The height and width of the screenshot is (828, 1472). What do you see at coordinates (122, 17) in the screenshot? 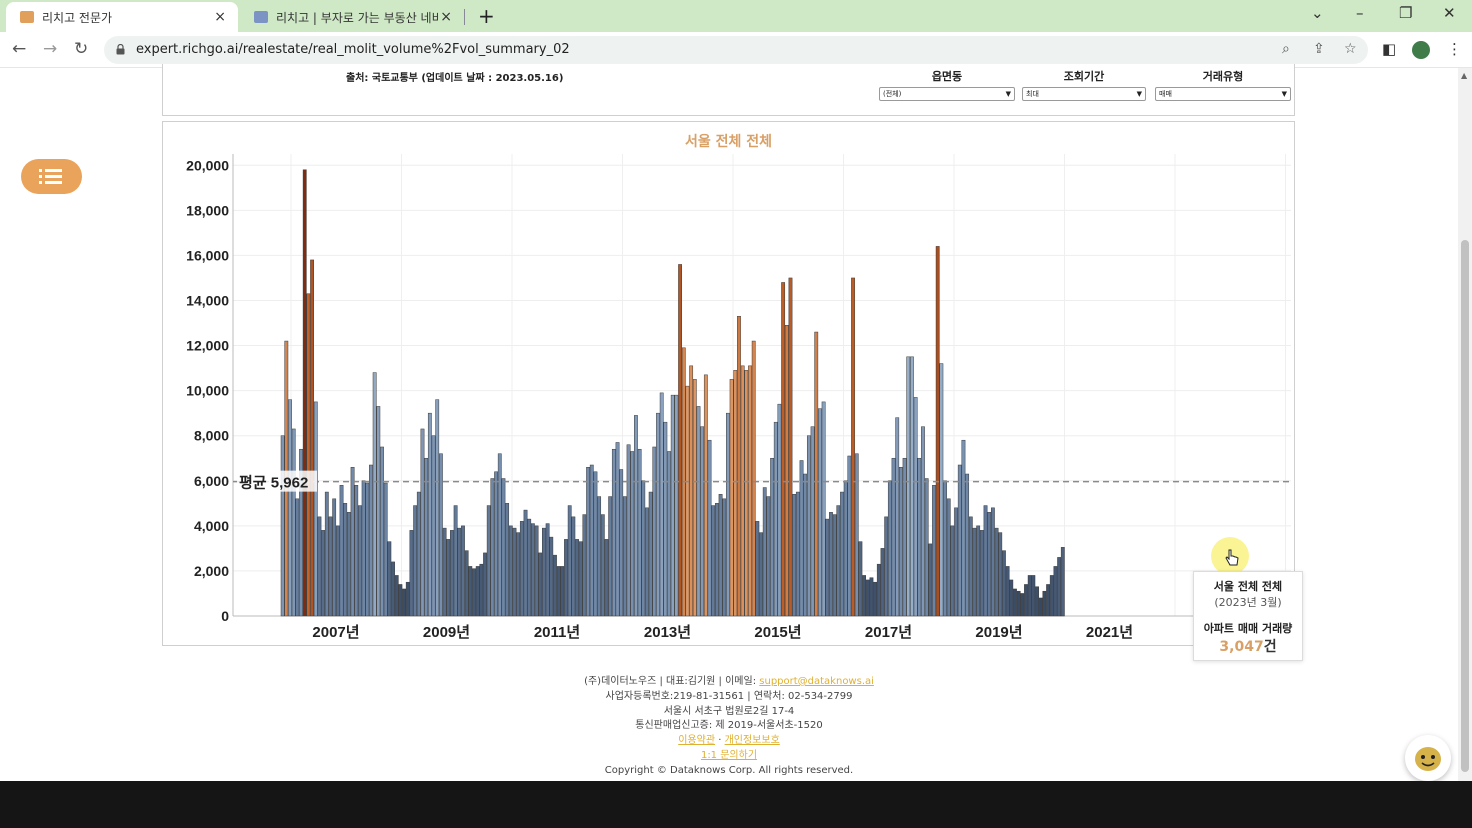
I see `tab-richgo-expert: 리치고 전문가 ×` at bounding box center [122, 17].